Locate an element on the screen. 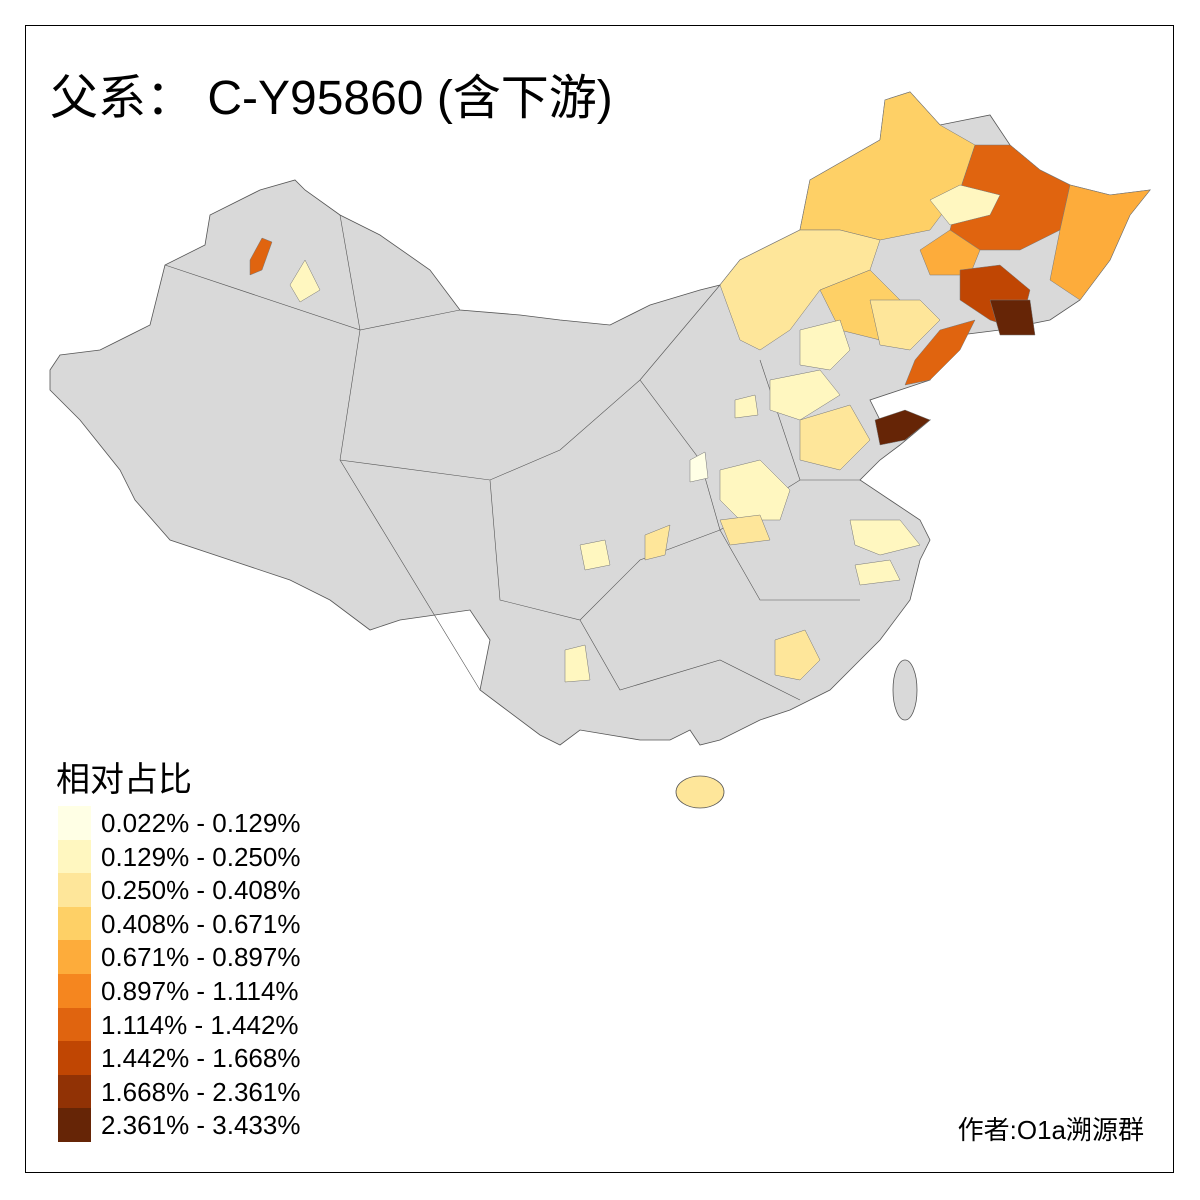  legend-item: 0.022% - 0.129% is located at coordinates (208, 823).